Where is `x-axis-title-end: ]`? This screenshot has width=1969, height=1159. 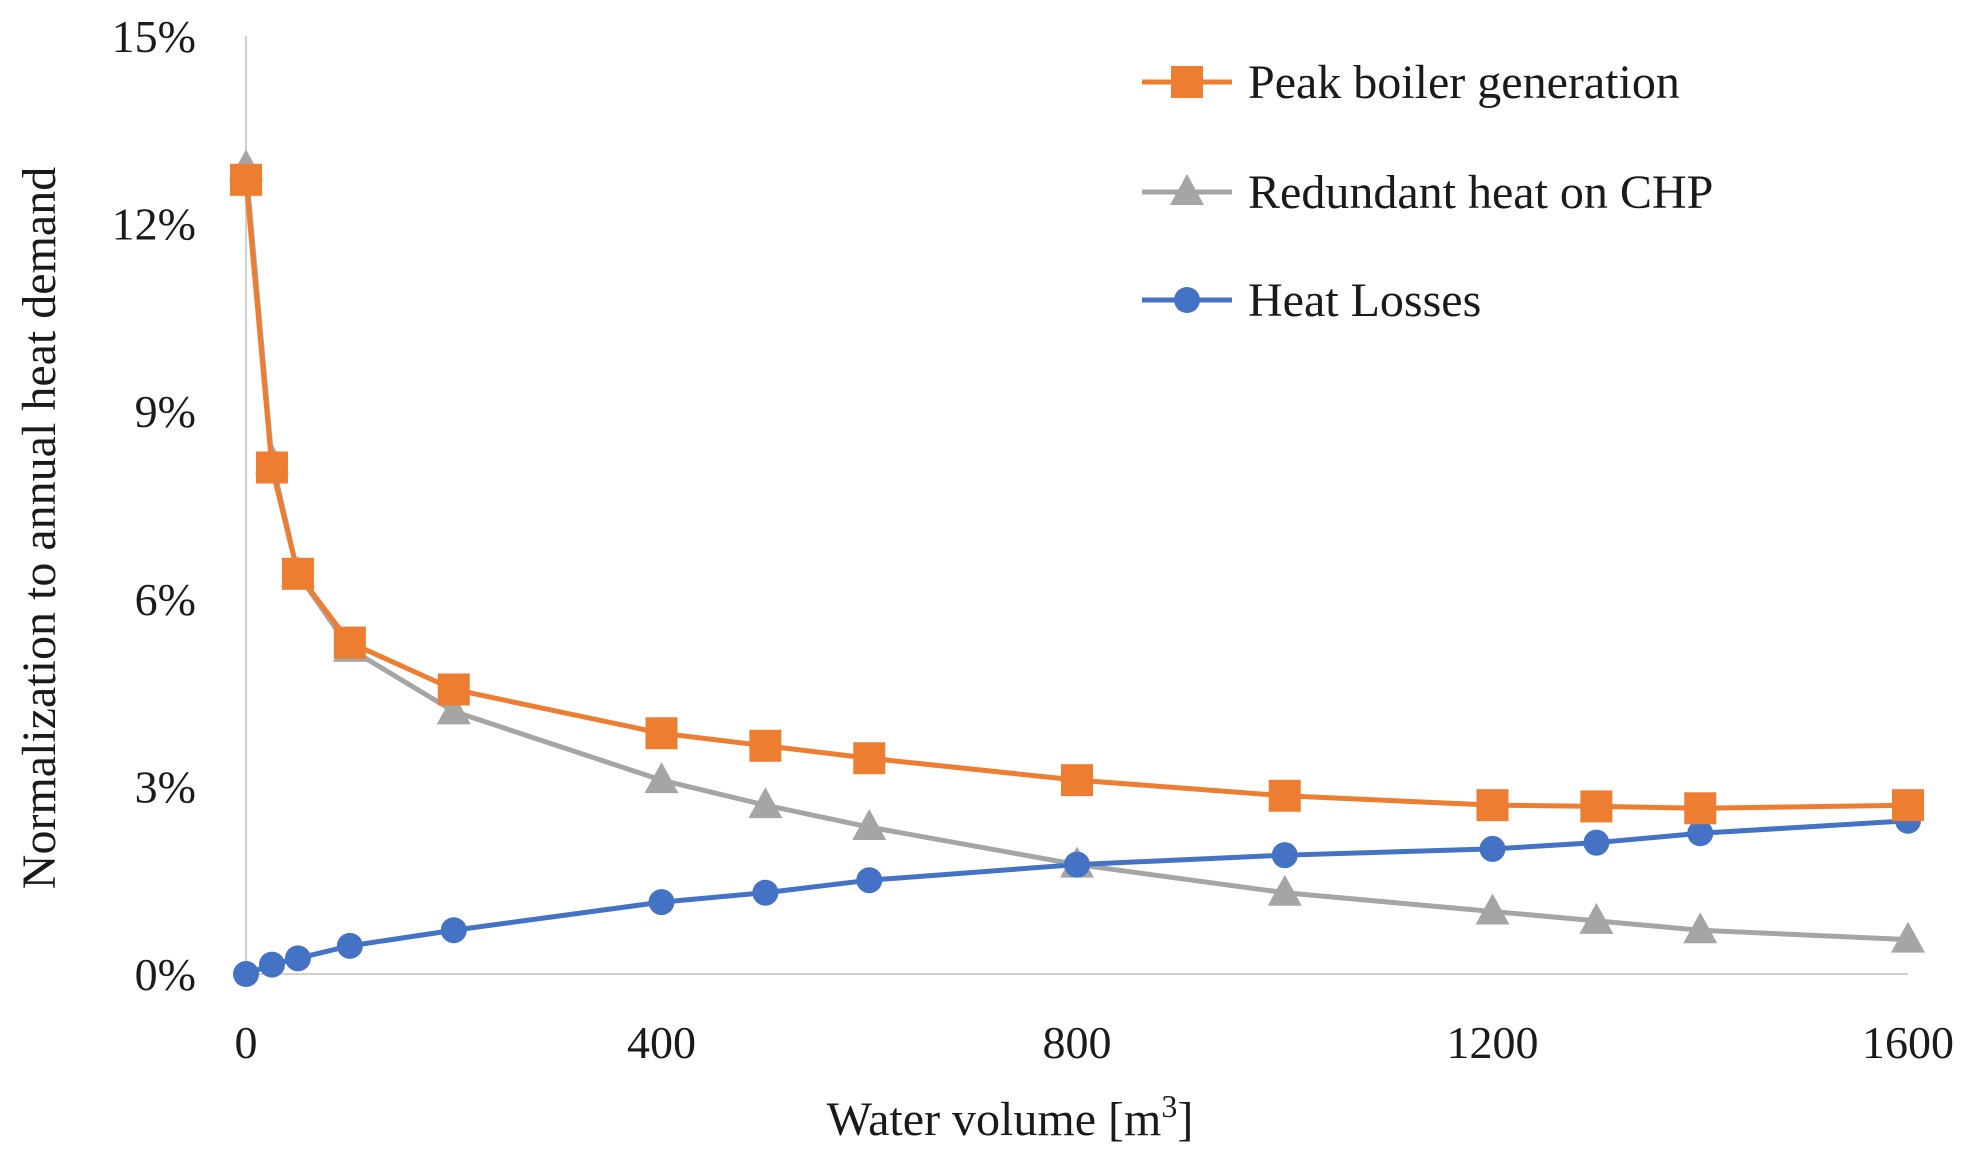 x-axis-title-end: ] is located at coordinates (1185, 1119).